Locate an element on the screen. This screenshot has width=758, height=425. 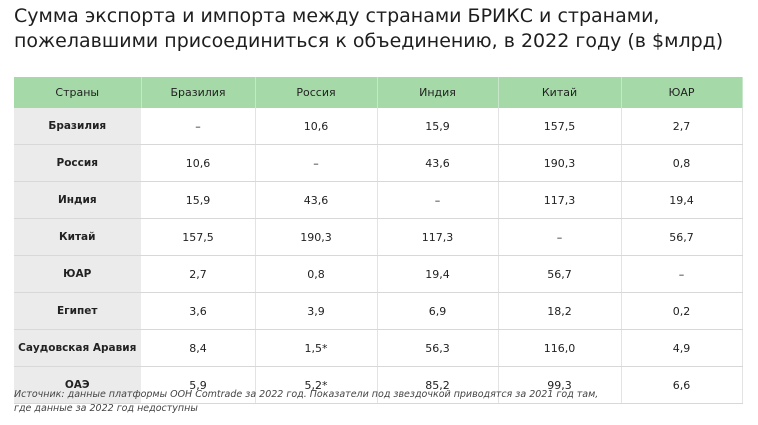
table-row: Саудовская Аравия 8,4 1,5* 56,3 116,0 4,9 is located at coordinates (378, 348).